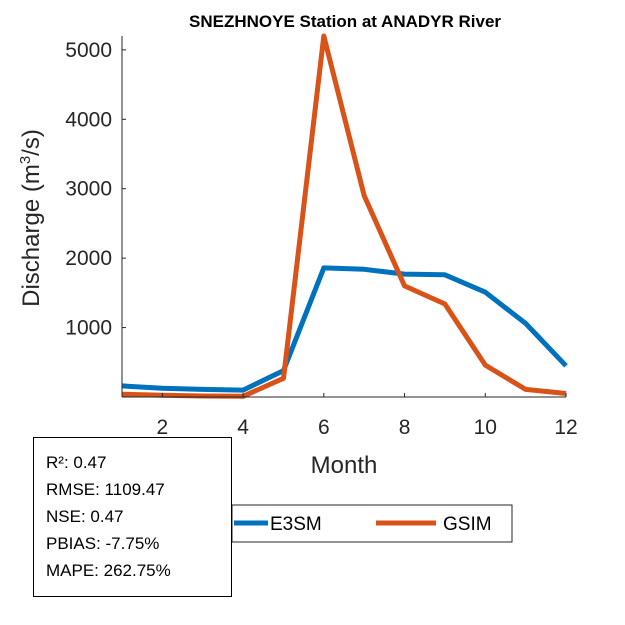 The width and height of the screenshot is (625, 625). What do you see at coordinates (565, 427) in the screenshot?
I see `x-tick-label: 12` at bounding box center [565, 427].